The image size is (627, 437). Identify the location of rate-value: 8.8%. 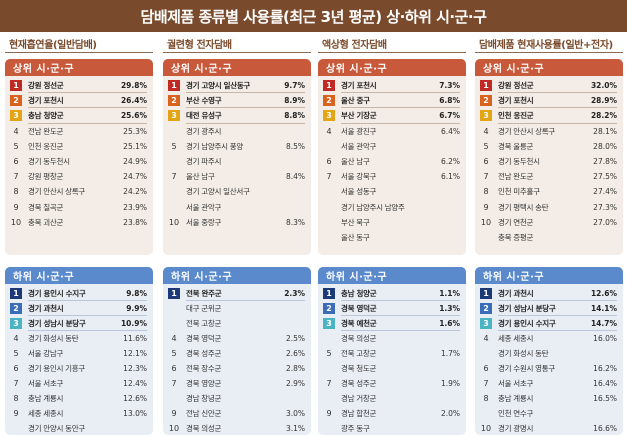
(294, 116).